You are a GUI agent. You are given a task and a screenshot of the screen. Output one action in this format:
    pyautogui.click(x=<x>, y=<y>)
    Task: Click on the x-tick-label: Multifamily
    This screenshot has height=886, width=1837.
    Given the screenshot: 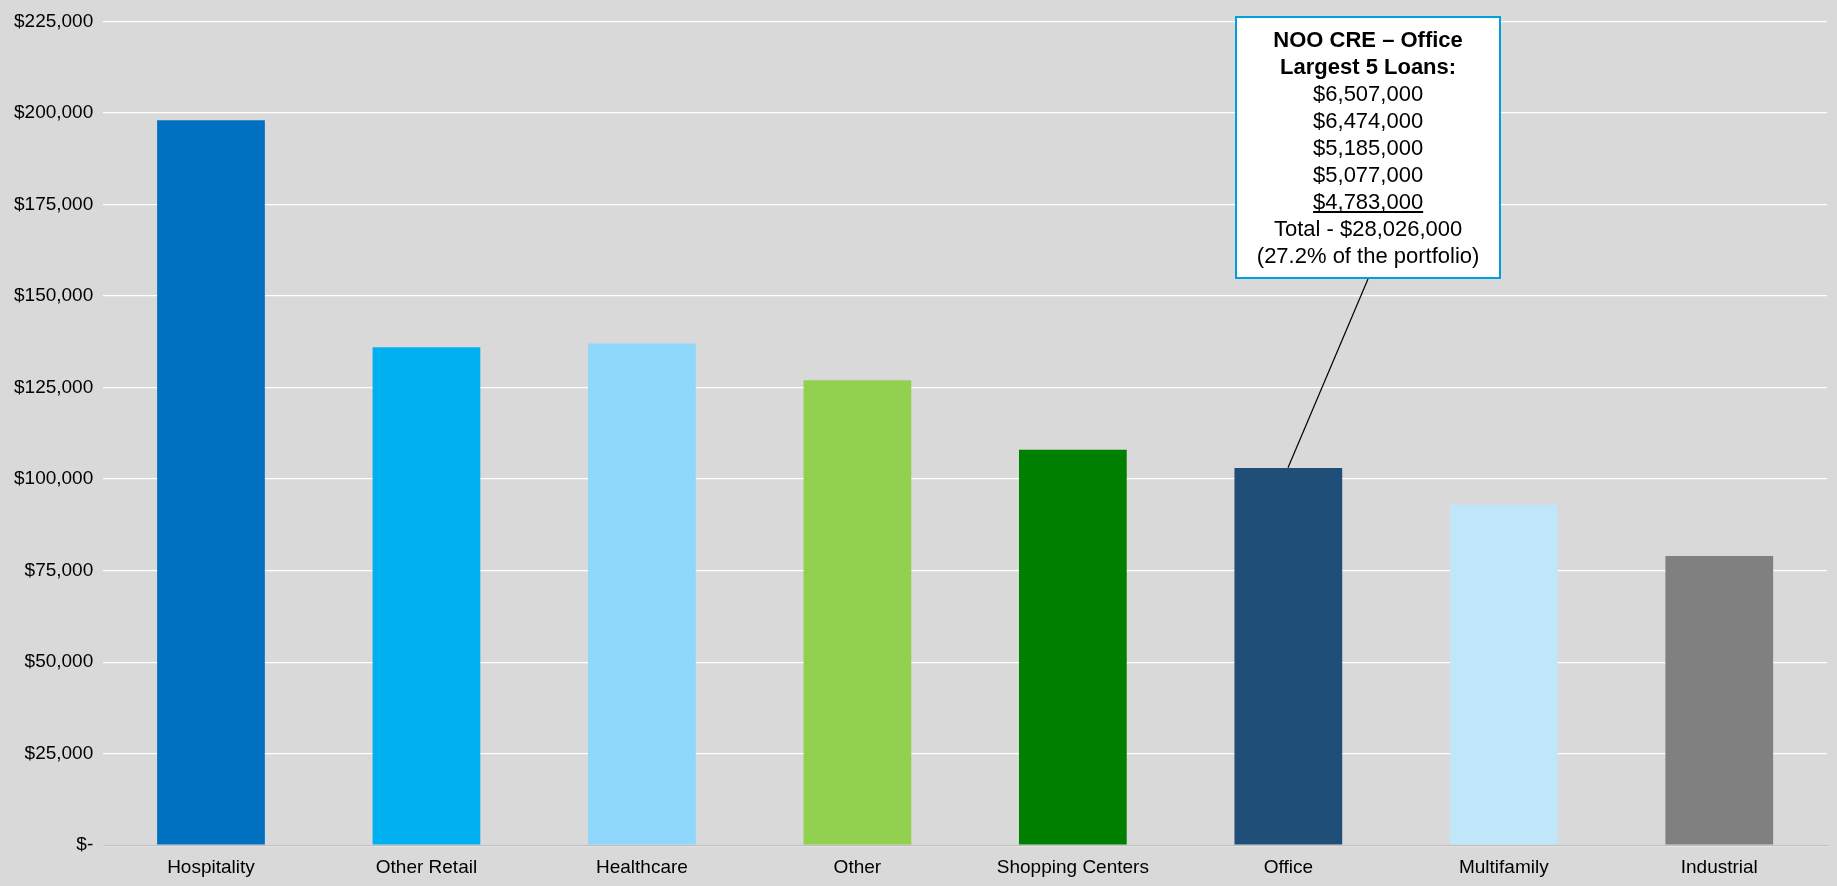 What is the action you would take?
    pyautogui.click(x=1504, y=866)
    